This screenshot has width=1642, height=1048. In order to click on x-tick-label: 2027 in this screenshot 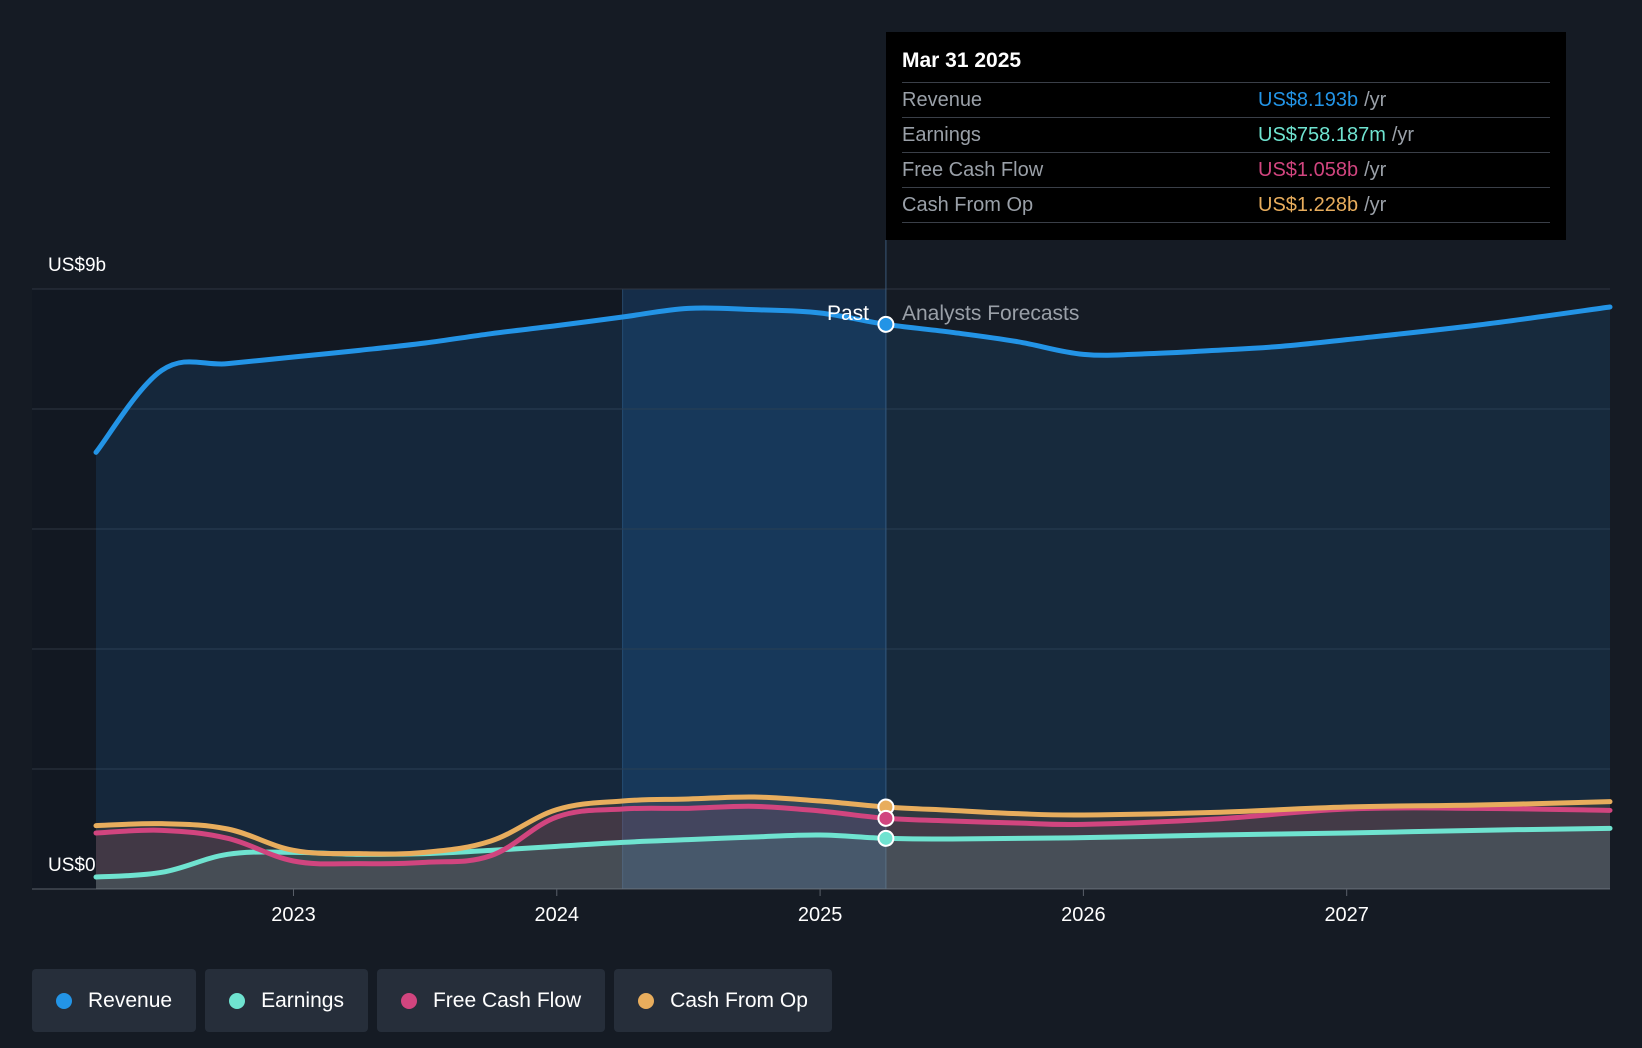, I will do `click(1346, 915)`.